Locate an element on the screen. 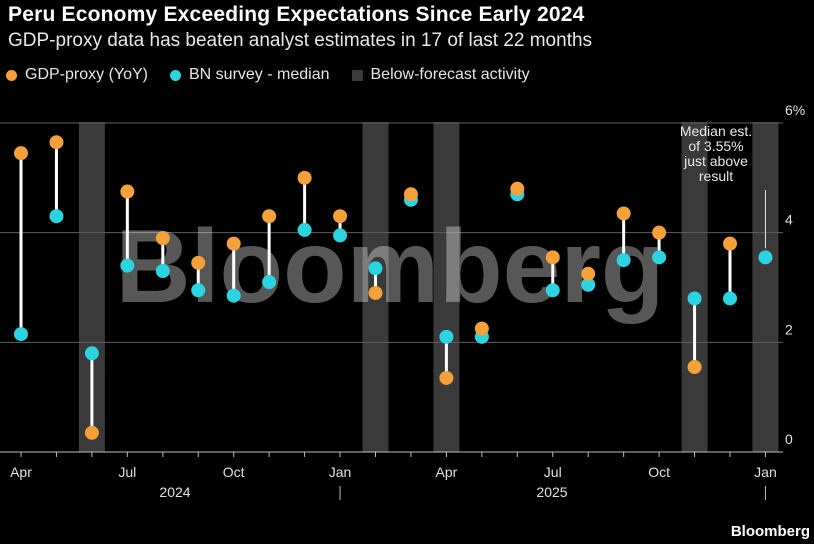  annotation-line: of 3.55% is located at coordinates (715, 146).